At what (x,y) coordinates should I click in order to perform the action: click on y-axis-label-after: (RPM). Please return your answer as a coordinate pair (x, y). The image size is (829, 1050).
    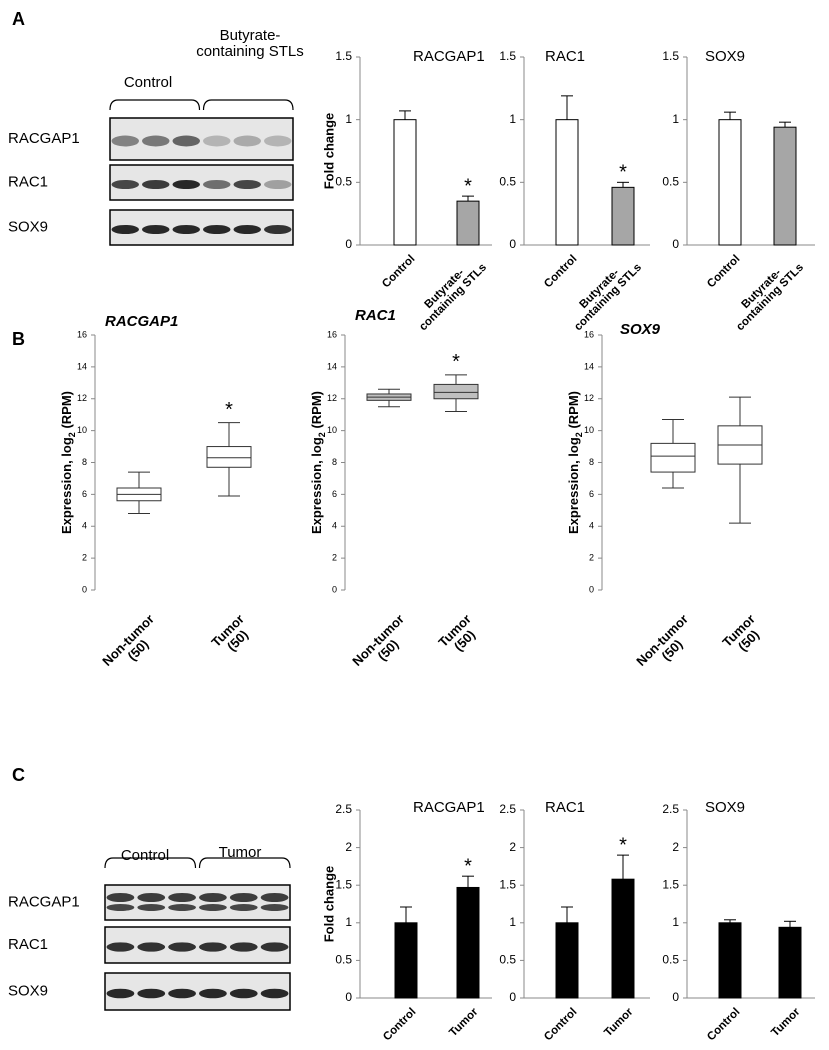
    Looking at the image, I should click on (66, 411).